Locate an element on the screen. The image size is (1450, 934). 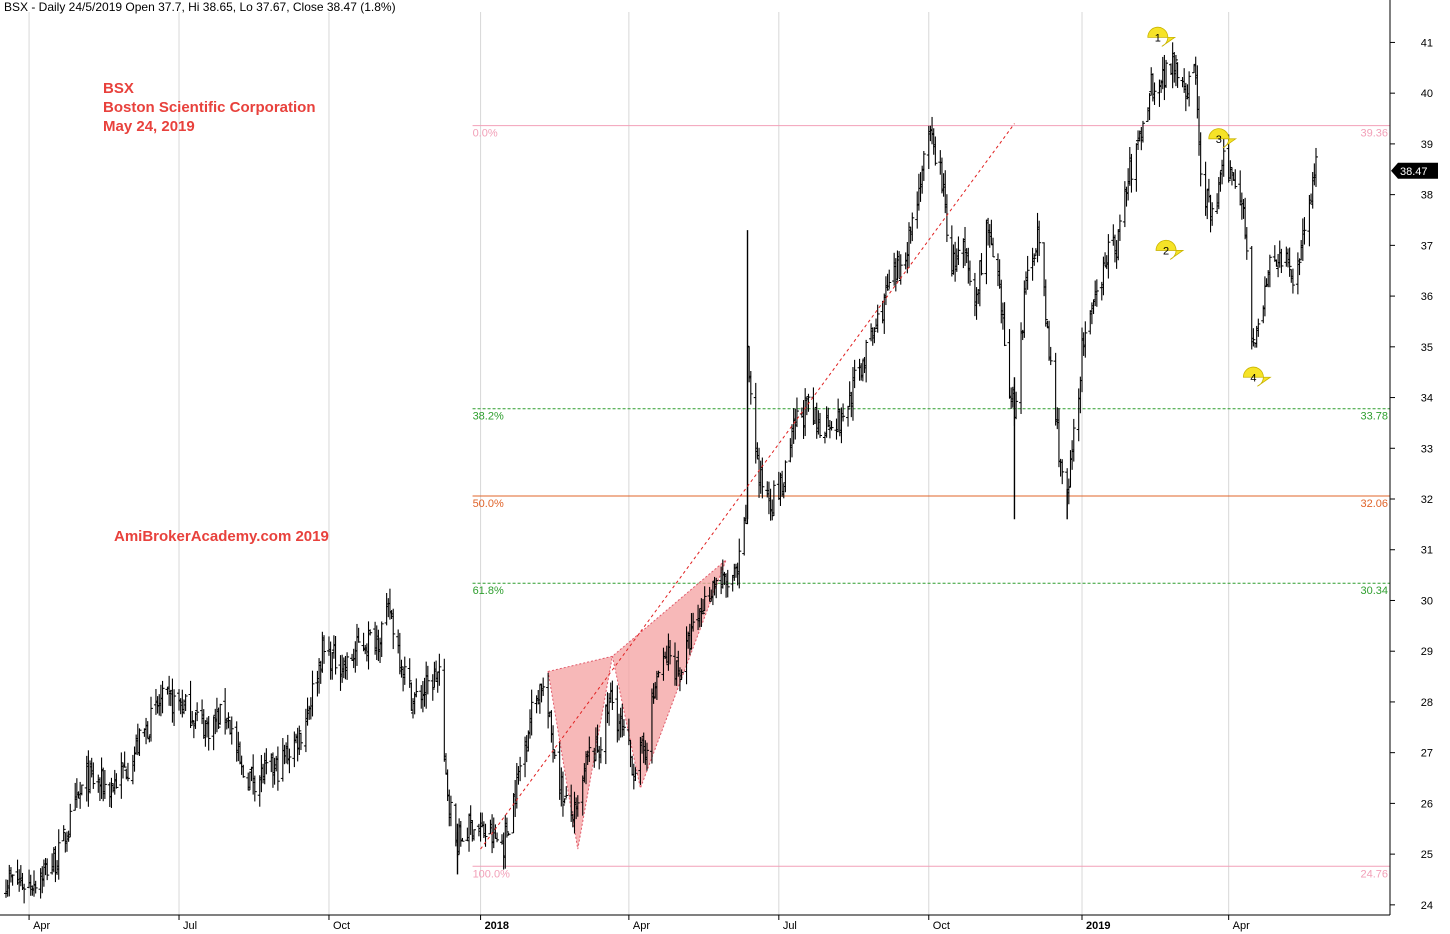
fib-price-label: 30.34 is located at coordinates (1374, 591).